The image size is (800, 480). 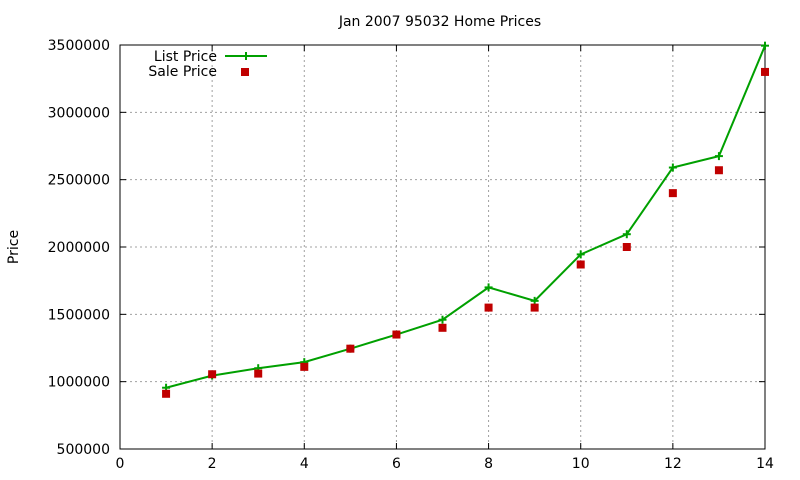 I want to click on legend-label-sale-price: Sale Price, so click(x=182, y=72).